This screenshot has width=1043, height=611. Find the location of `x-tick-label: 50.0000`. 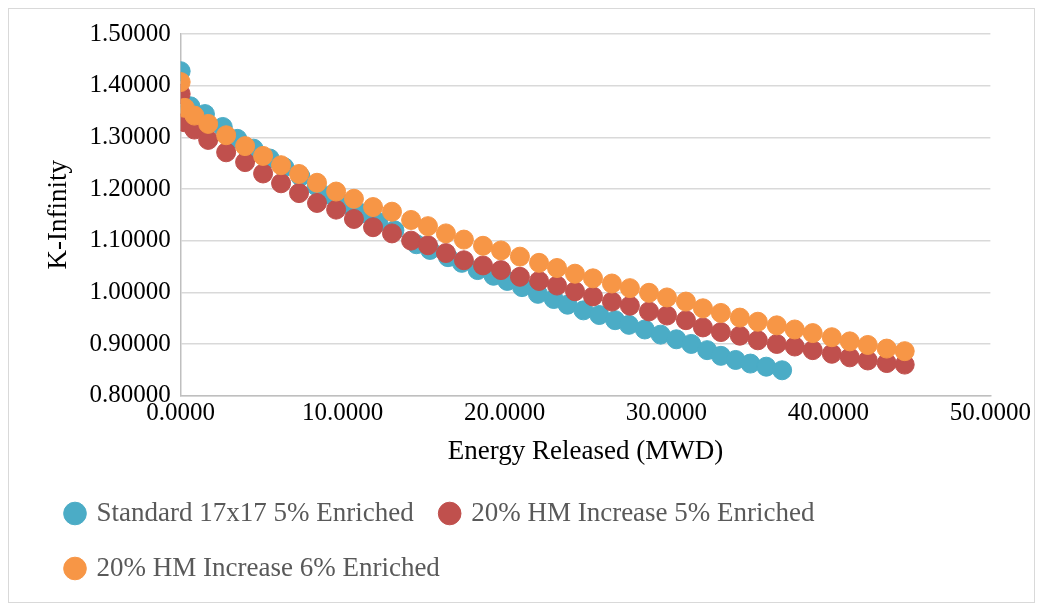

x-tick-label: 50.0000 is located at coordinates (990, 412).